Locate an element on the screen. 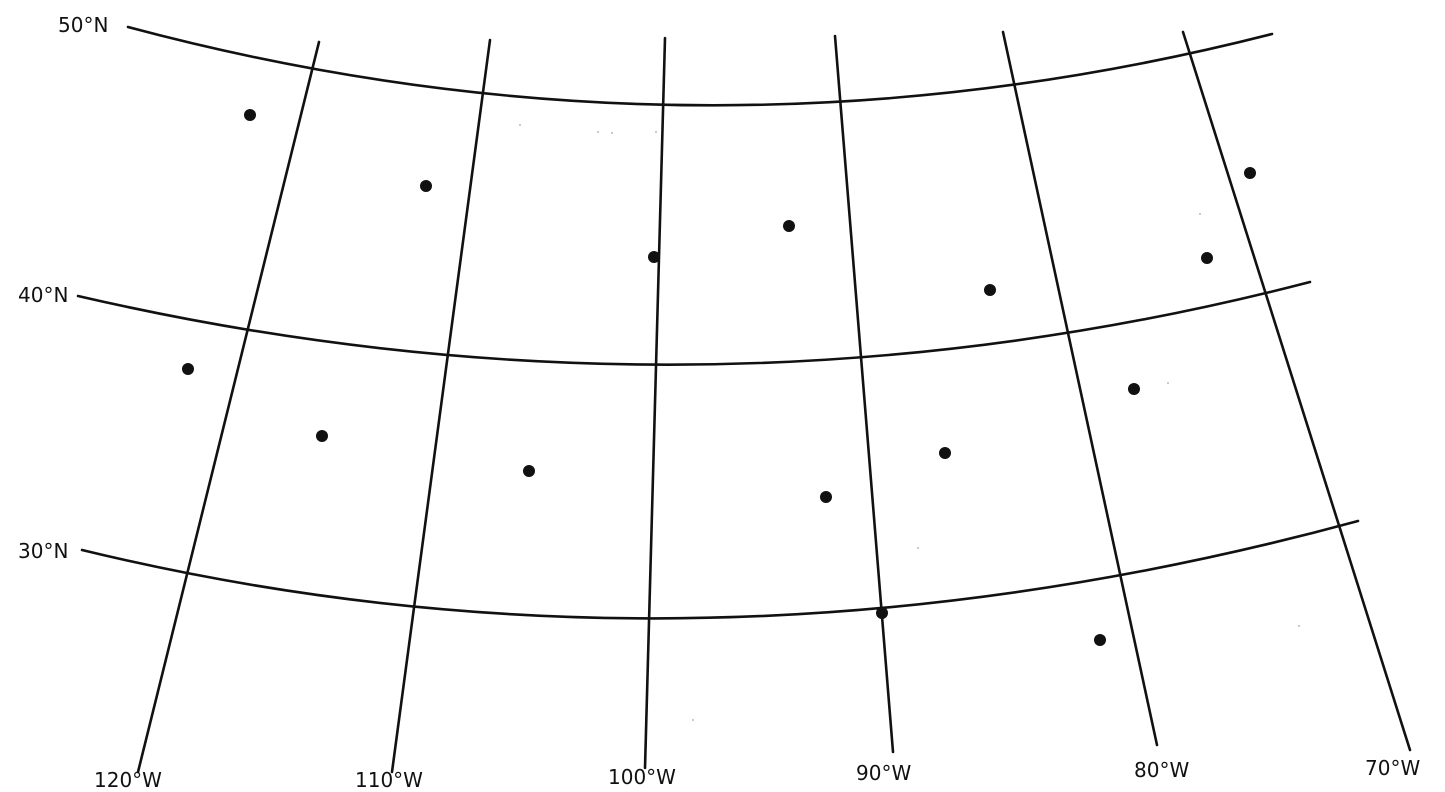 This screenshot has height=792, width=1445. meridian-120w-line is located at coordinates (228, 407).